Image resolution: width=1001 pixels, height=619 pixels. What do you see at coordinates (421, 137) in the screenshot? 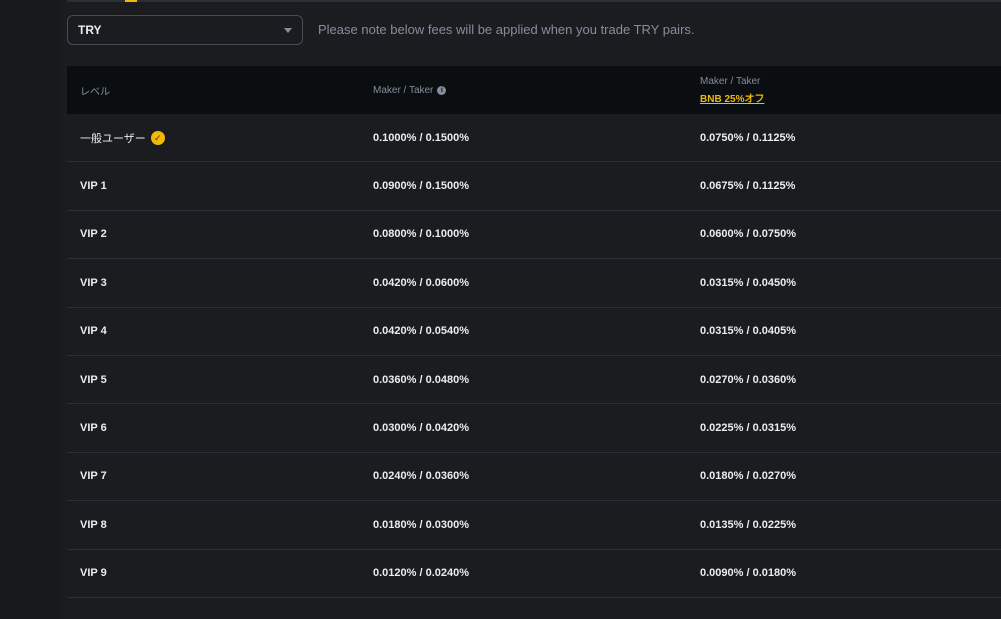
I see `row-fee: 0.1000% / 0.1500%` at bounding box center [421, 137].